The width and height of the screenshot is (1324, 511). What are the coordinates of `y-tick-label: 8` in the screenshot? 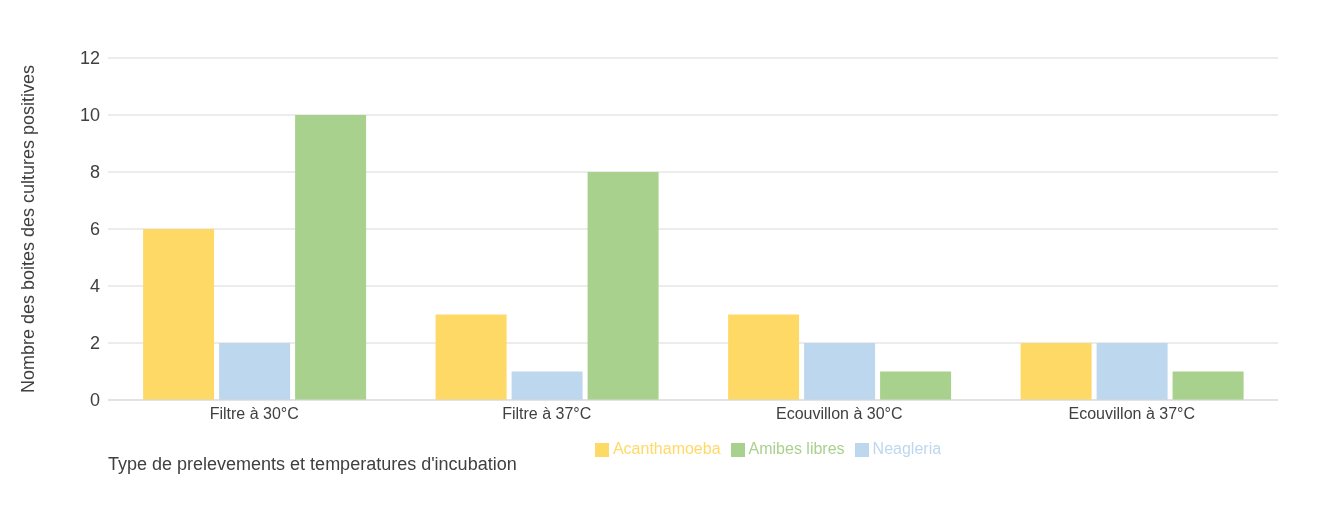 It's located at (94, 172).